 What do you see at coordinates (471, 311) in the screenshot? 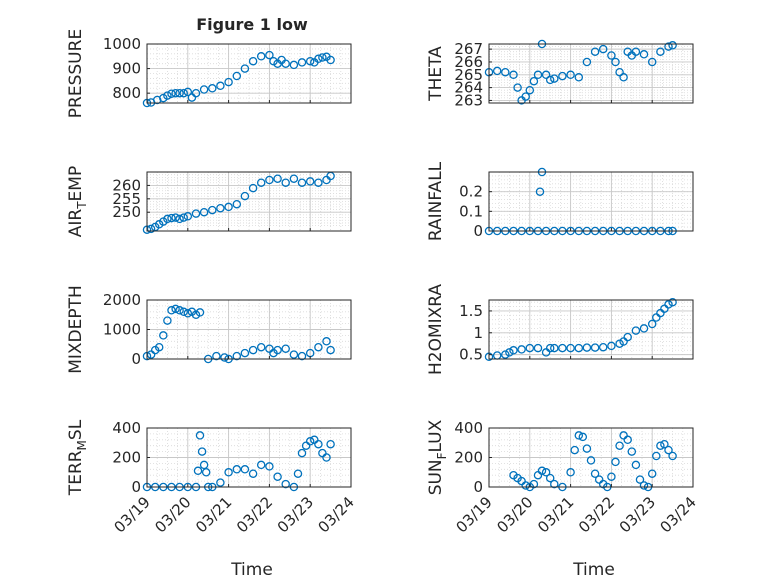
I see `y-tick-label: 1.5` at bounding box center [471, 311].